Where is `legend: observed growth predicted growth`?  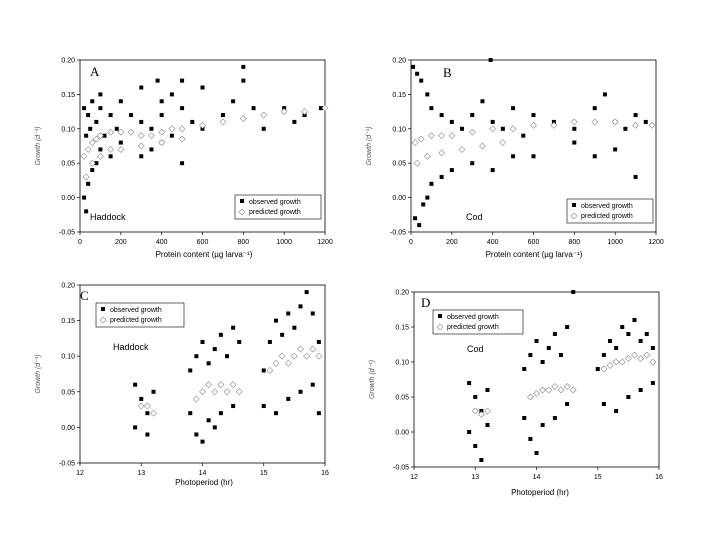 legend: observed growth predicted growth is located at coordinates (278, 207).